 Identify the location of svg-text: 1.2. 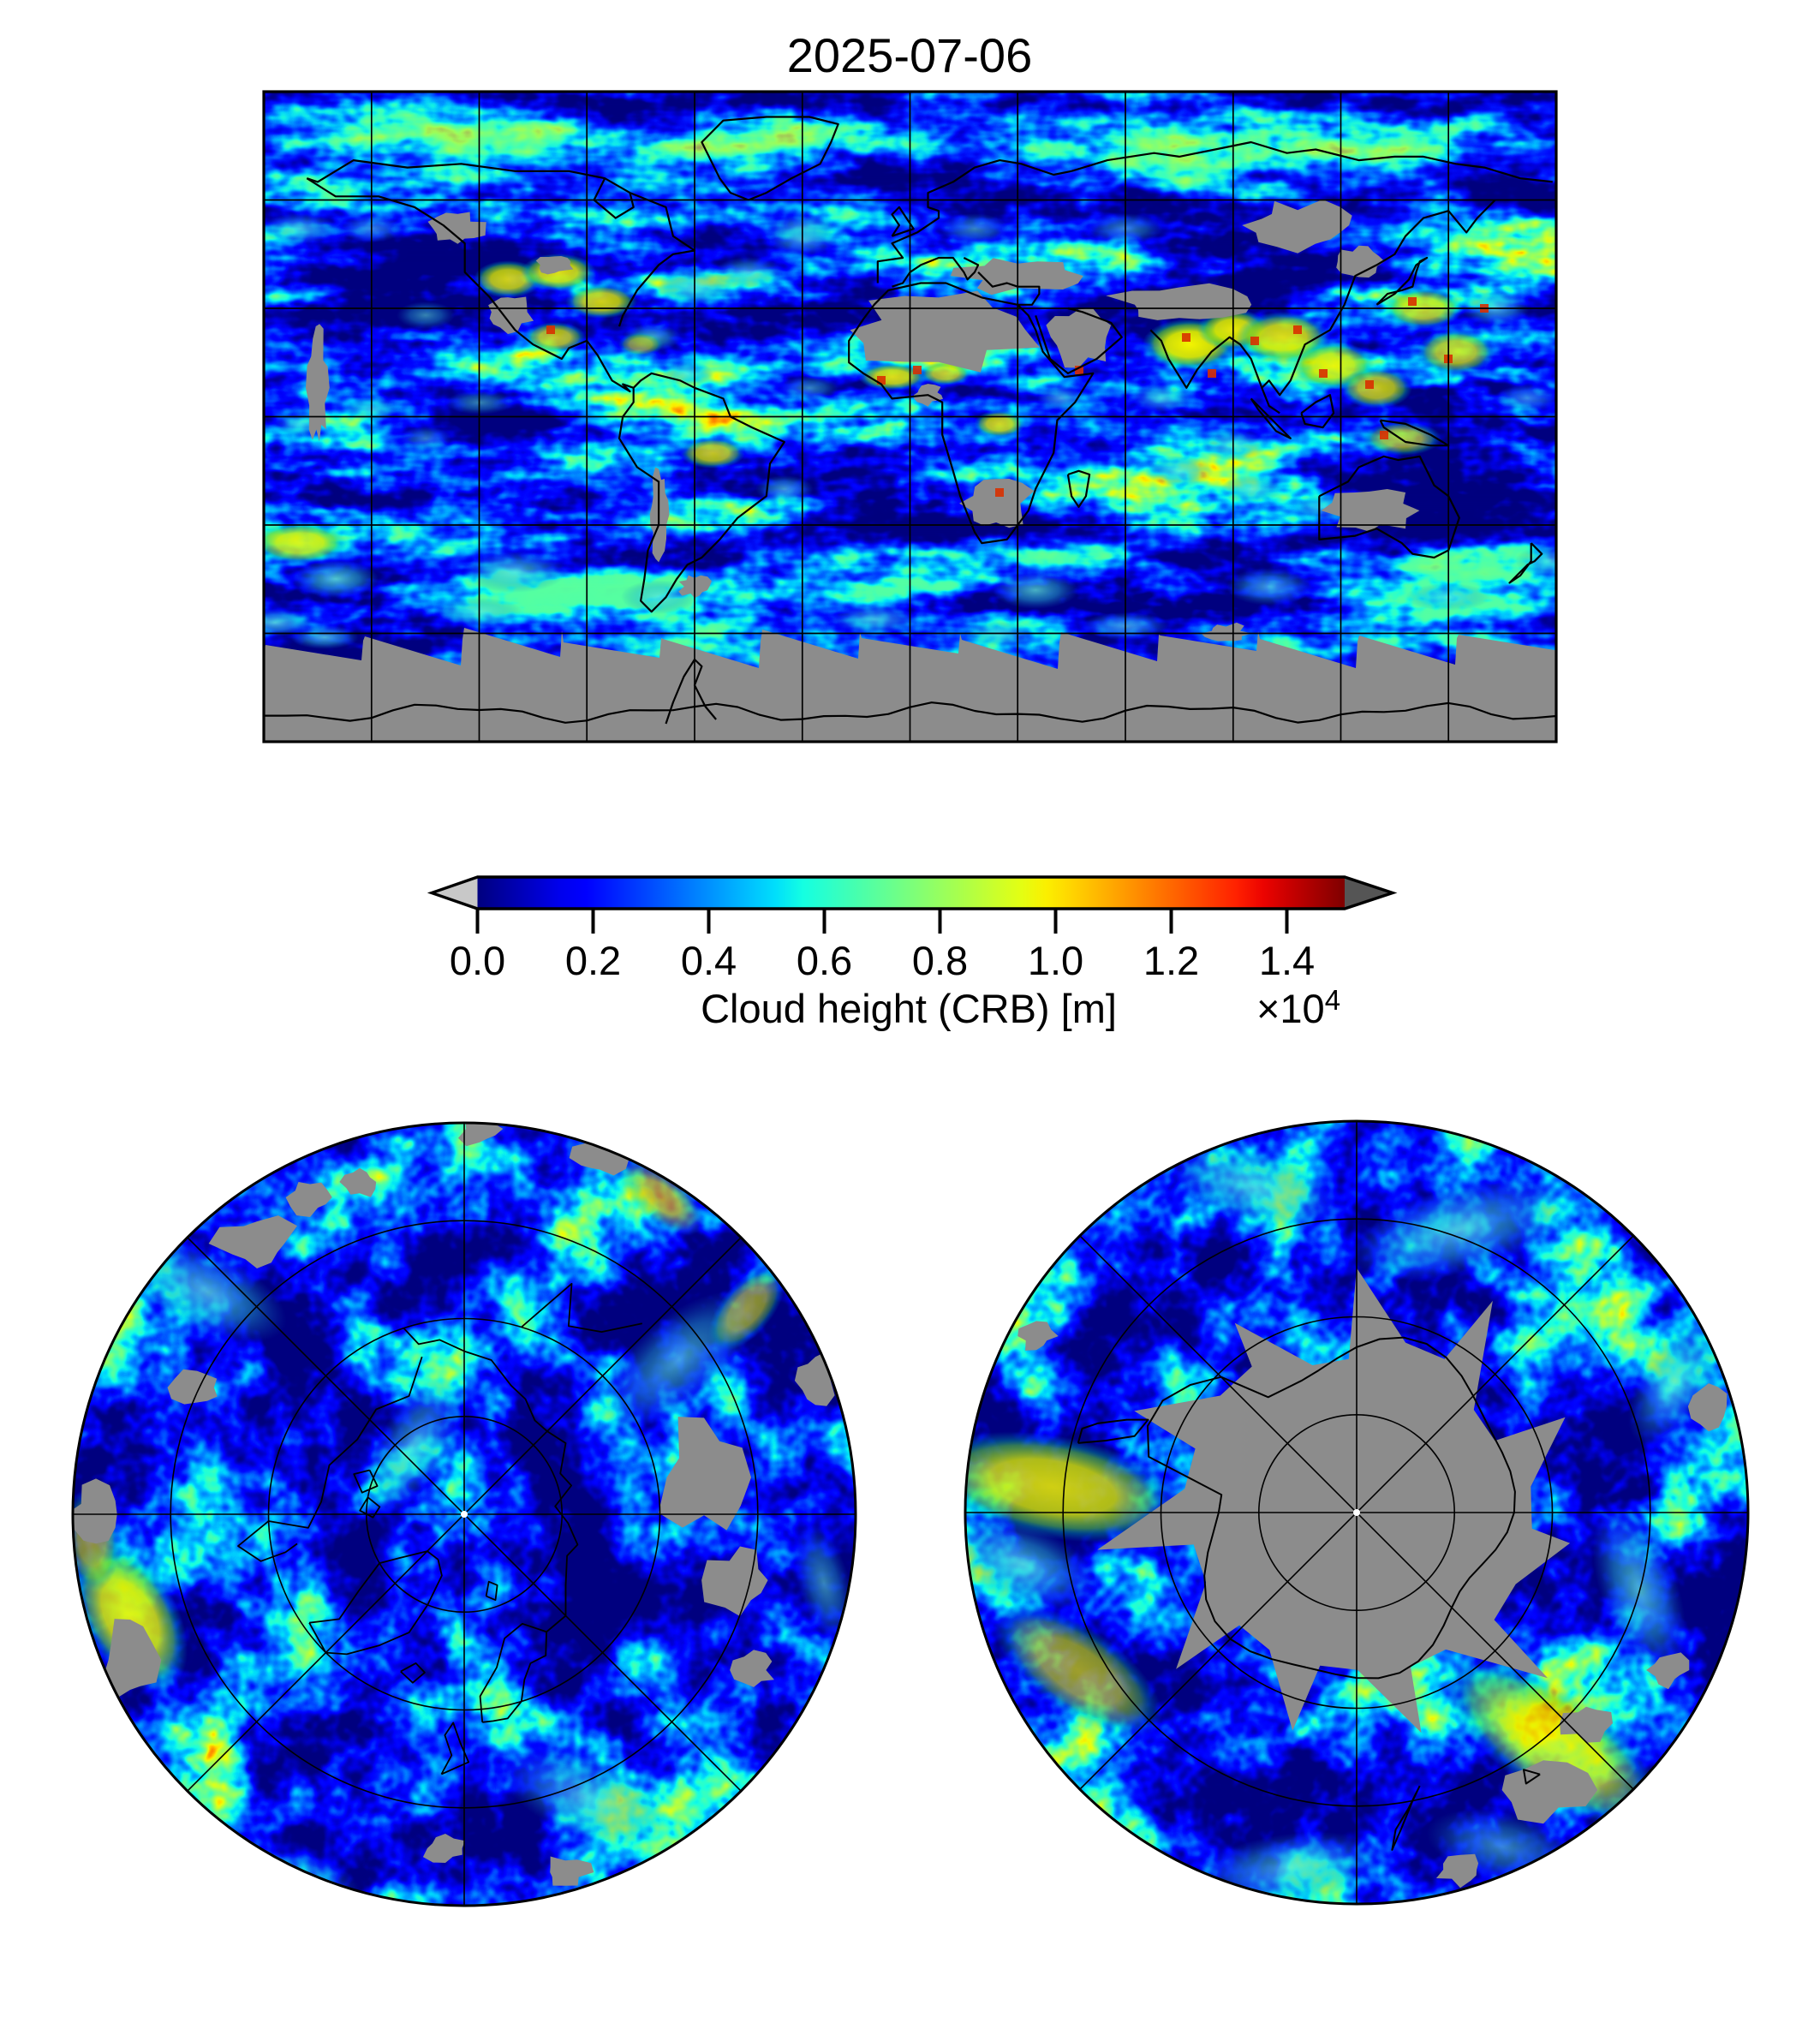
(1171, 960).